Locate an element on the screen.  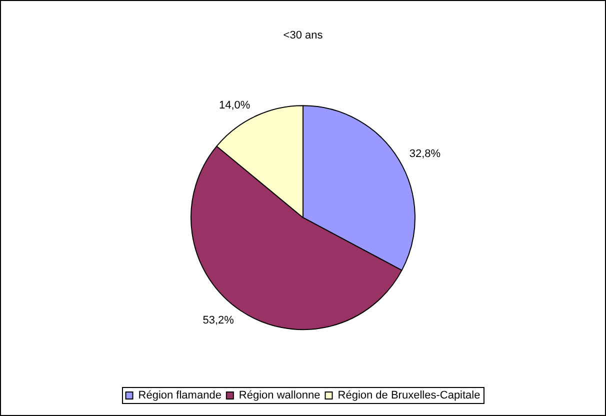
legend-label: Région wallonne is located at coordinates (279, 396).